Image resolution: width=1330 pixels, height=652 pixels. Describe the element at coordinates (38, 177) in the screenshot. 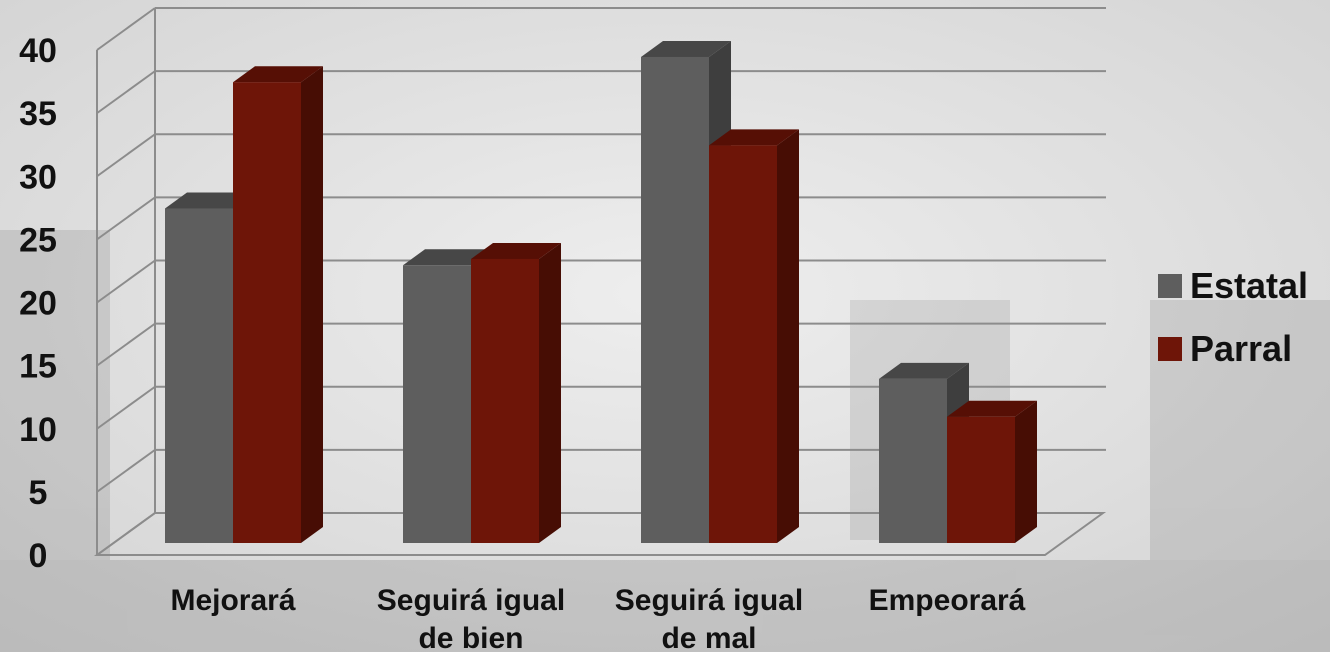

I see `y-tick-label: 30` at that location.